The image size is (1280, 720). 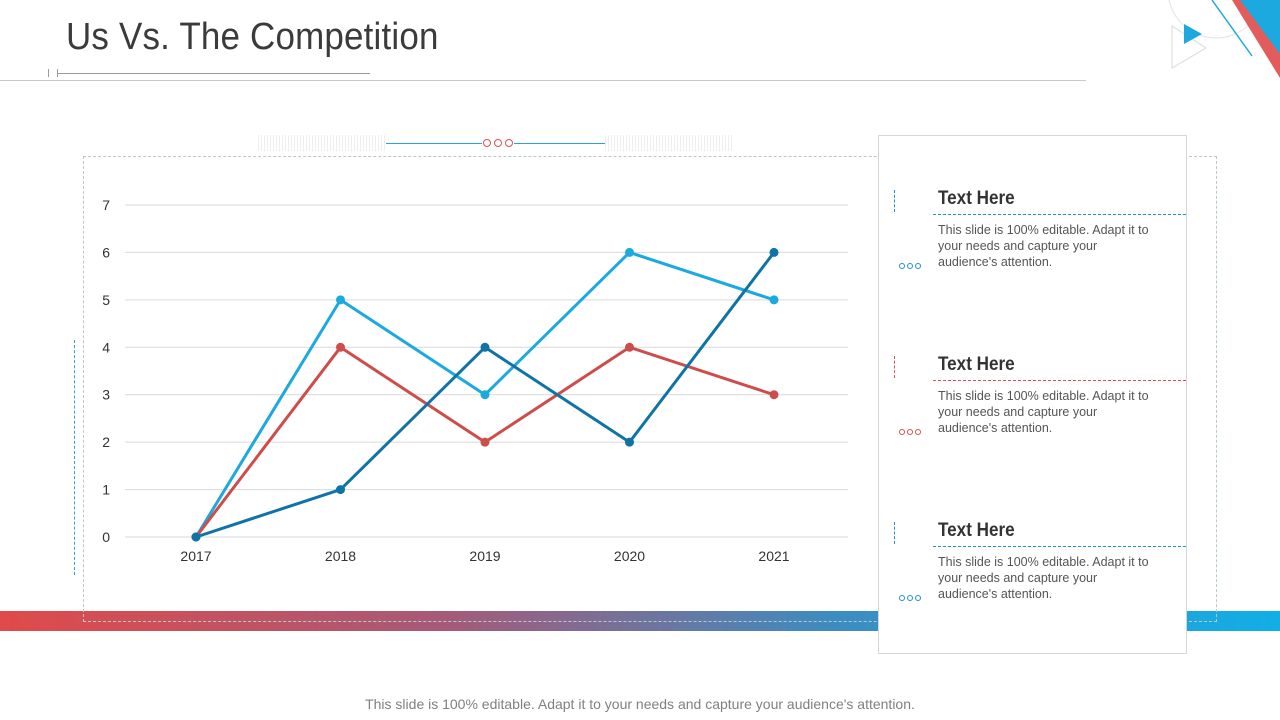 What do you see at coordinates (629, 556) in the screenshot?
I see `x-tick-label: 2020` at bounding box center [629, 556].